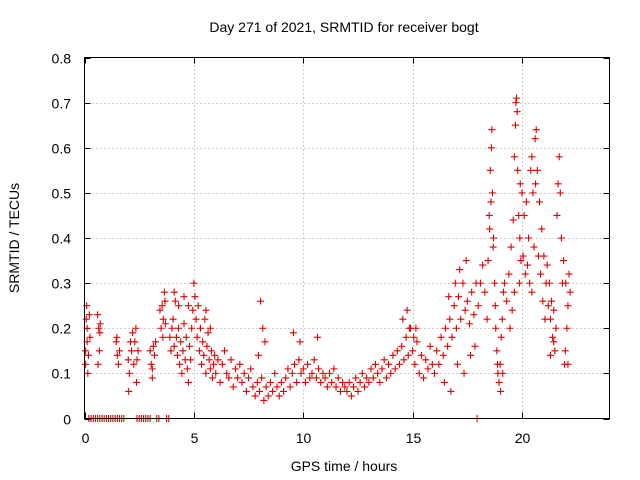  I want to click on y-tick-label: 0.8, so click(62, 59).